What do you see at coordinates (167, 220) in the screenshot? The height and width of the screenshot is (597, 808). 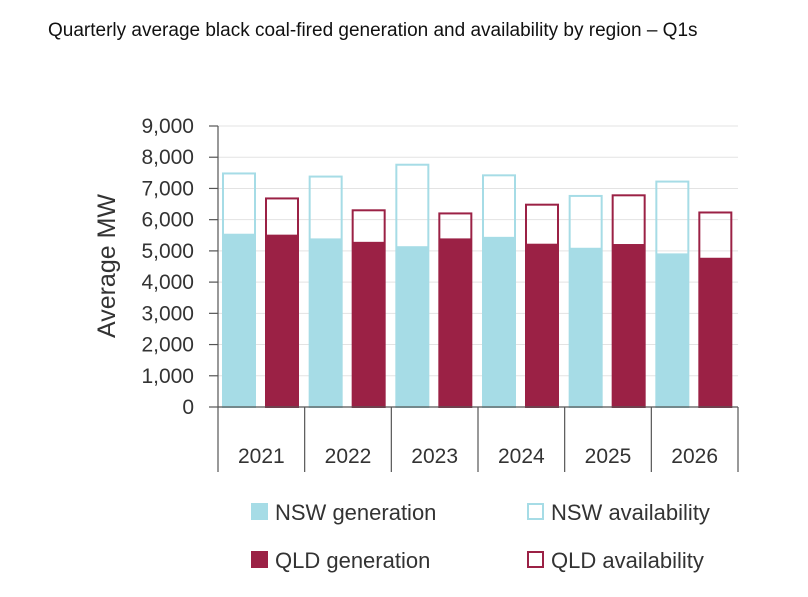 I see `y-tick-label: 6,000` at bounding box center [167, 220].